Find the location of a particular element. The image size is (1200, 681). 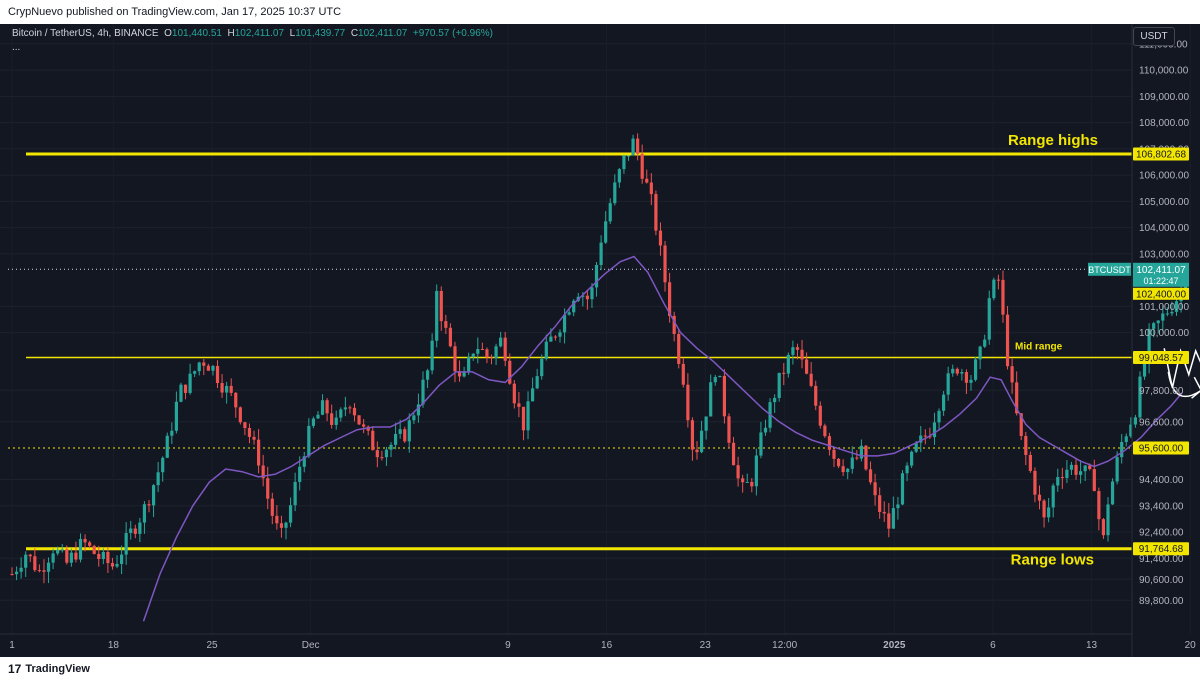

last-price-tag-bg is located at coordinates (1161, 274).